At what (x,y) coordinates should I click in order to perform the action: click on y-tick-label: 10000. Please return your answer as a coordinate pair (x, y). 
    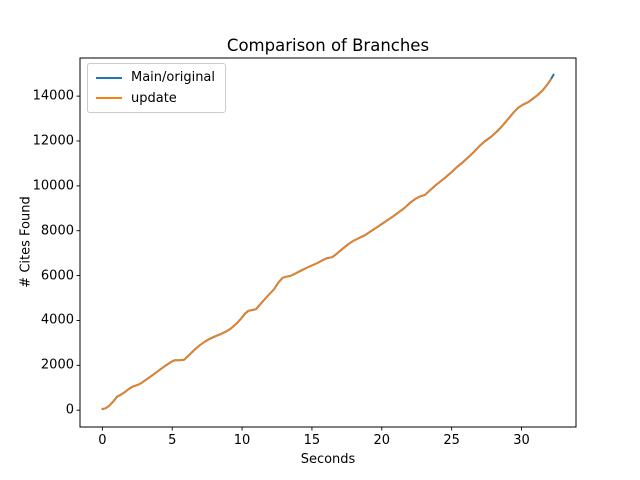
    Looking at the image, I should click on (53, 186).